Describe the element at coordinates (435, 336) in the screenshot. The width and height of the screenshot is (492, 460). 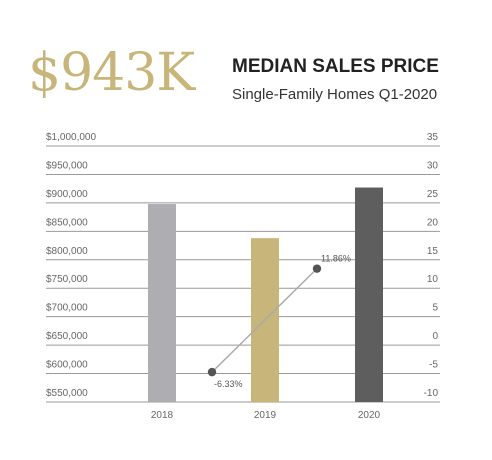
I see `y-right-tick-label: 0` at that location.